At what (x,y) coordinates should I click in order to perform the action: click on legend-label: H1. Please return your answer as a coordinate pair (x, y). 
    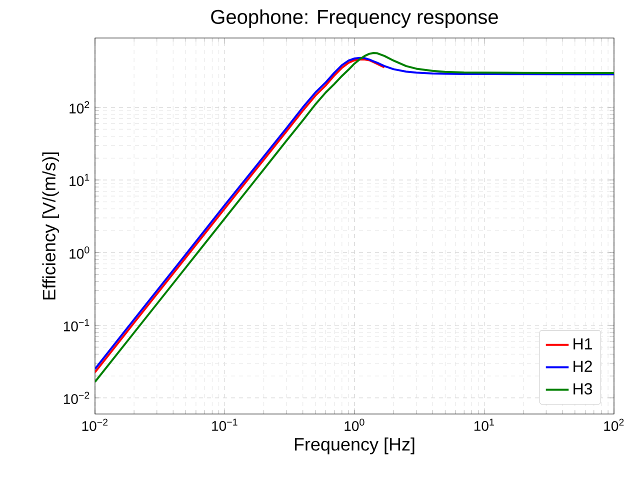
    Looking at the image, I should click on (583, 344).